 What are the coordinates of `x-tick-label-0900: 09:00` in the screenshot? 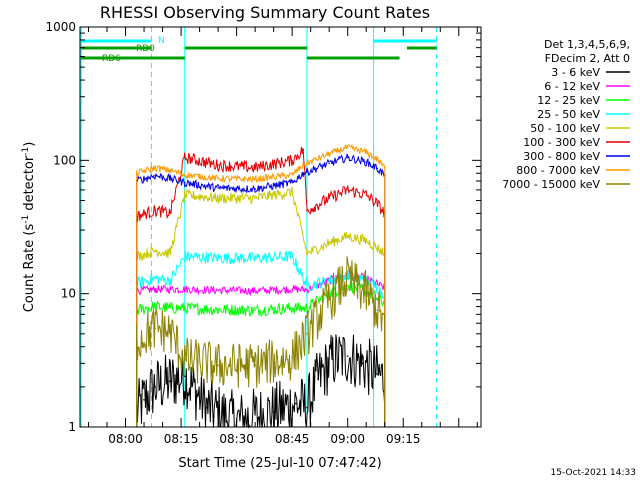 It's located at (347, 439).